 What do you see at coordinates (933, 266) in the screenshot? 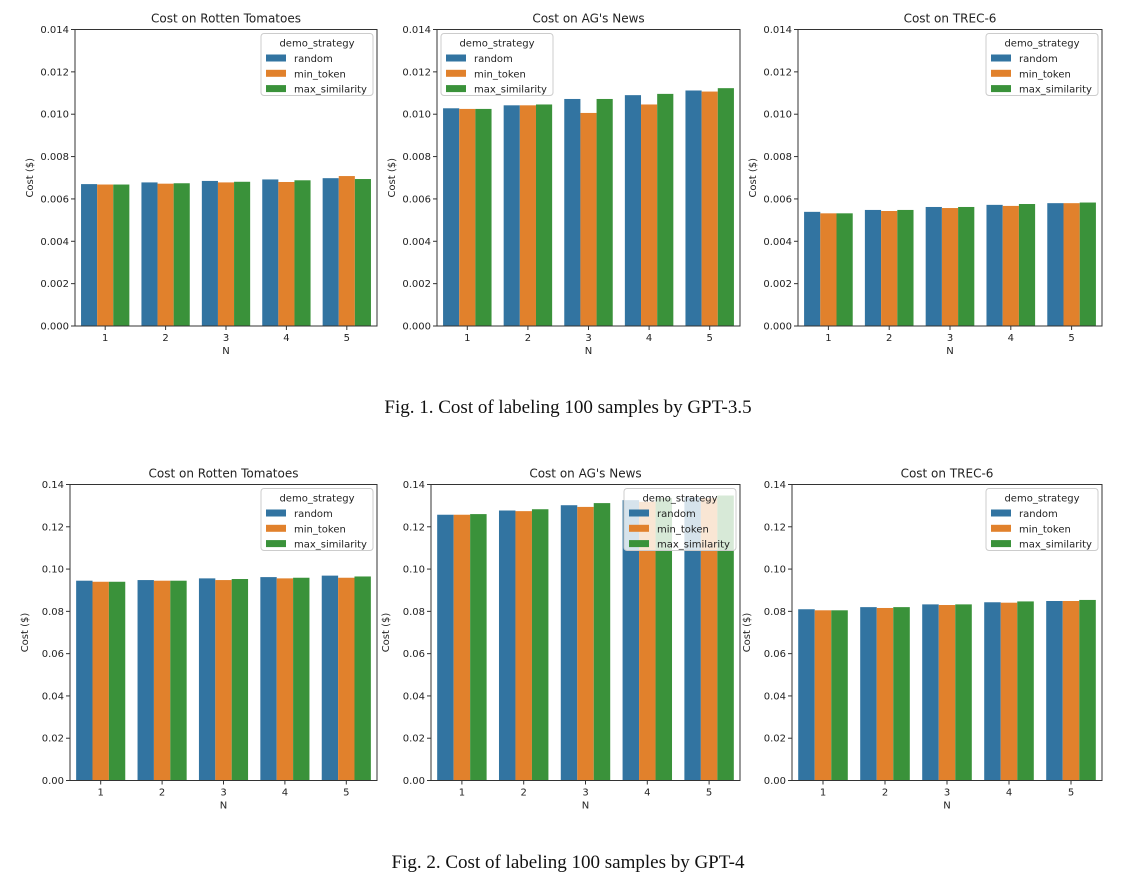
I see `bar-random-n3` at bounding box center [933, 266].